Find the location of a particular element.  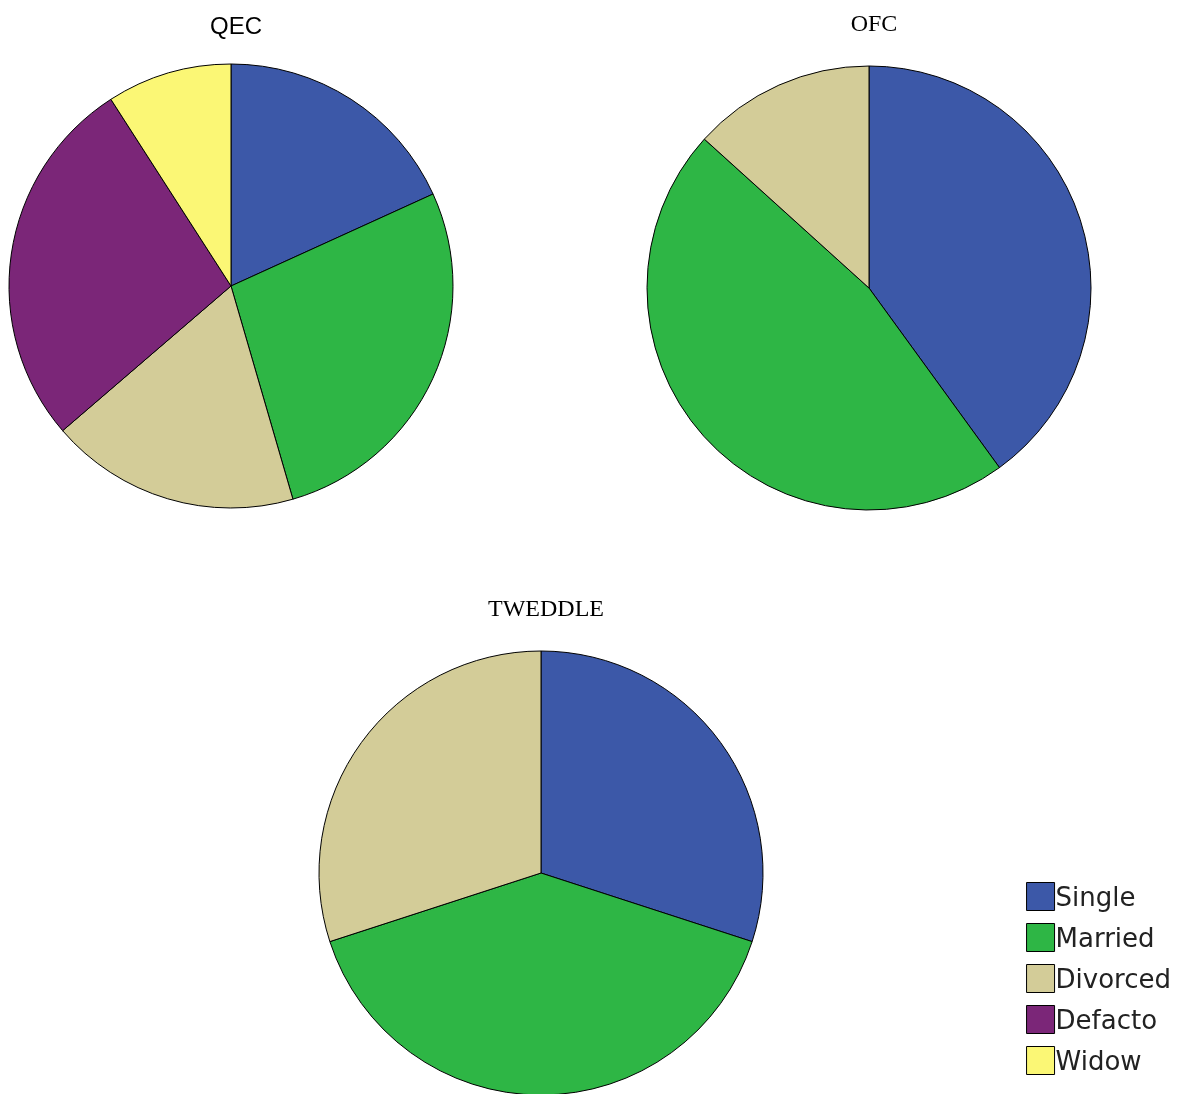

chart-title: OFC is located at coordinates (874, 23).